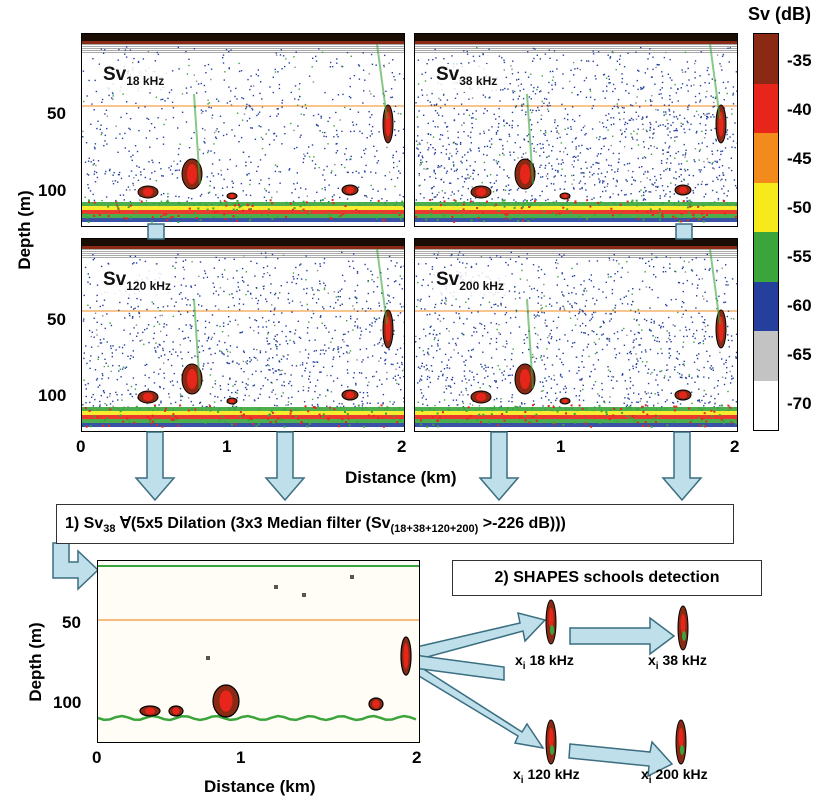 This screenshot has height=803, width=822. What do you see at coordinates (779, 14) in the screenshot?
I see `colorbar-title: Sv (dB)` at bounding box center [779, 14].